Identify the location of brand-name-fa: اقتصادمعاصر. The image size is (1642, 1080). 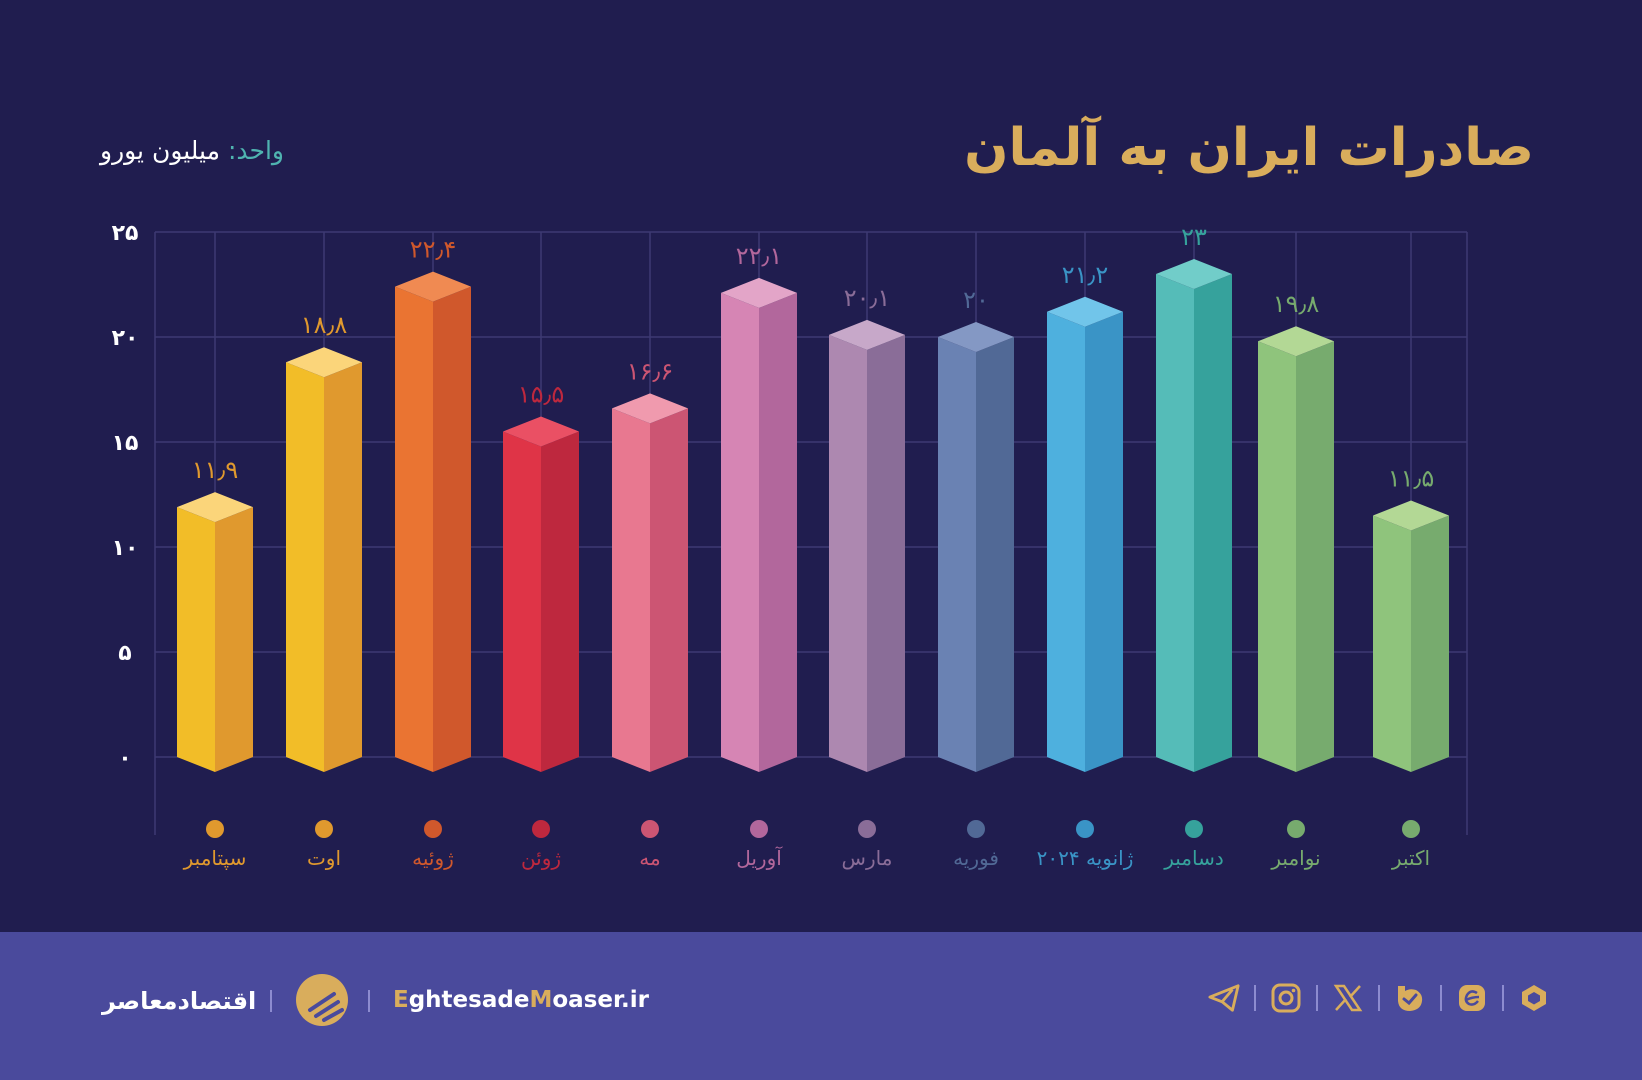
(179, 1001).